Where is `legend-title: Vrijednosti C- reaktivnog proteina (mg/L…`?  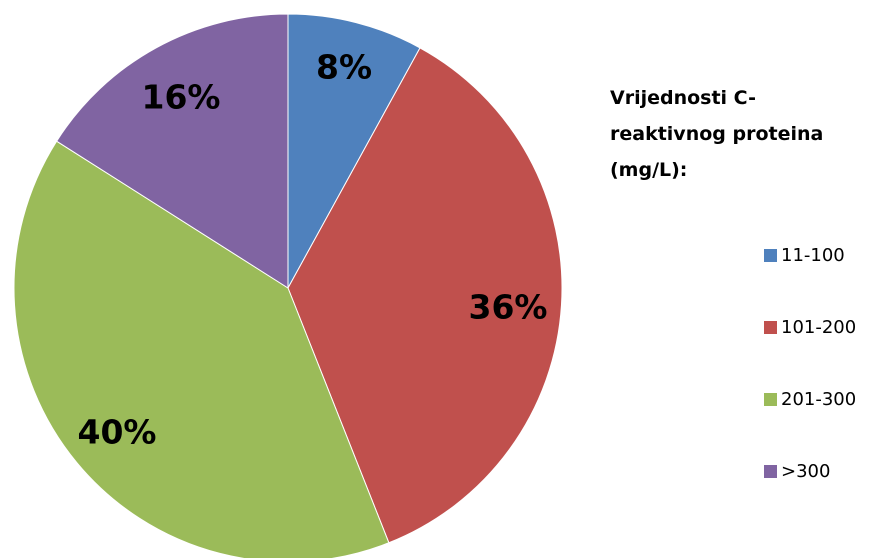
legend-title: Vrijednosti C- reaktivnog proteina (mg/L… is located at coordinates (746, 134).